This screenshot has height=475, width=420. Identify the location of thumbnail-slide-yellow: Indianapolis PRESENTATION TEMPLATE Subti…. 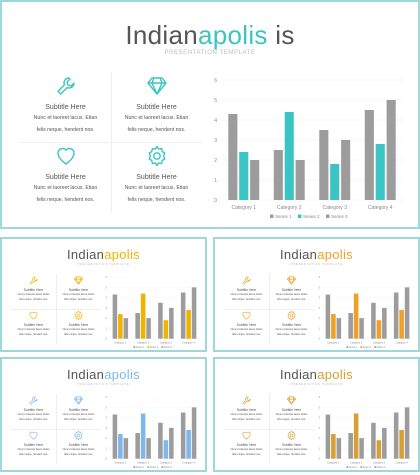
(103, 294).